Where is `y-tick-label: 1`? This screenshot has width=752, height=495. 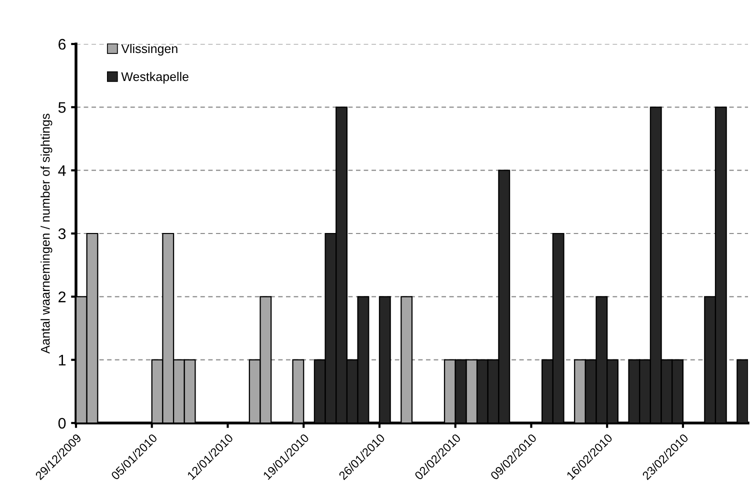 y-tick-label: 1 is located at coordinates (62, 360).